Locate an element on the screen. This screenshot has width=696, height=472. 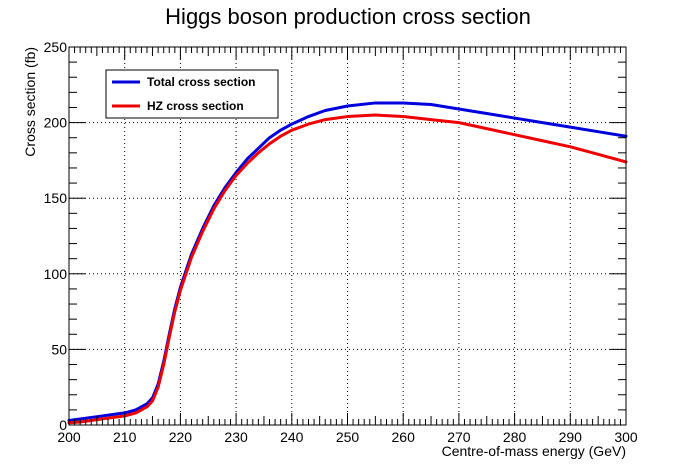
chart-title: Higgs boson production cross section is located at coordinates (348, 16).